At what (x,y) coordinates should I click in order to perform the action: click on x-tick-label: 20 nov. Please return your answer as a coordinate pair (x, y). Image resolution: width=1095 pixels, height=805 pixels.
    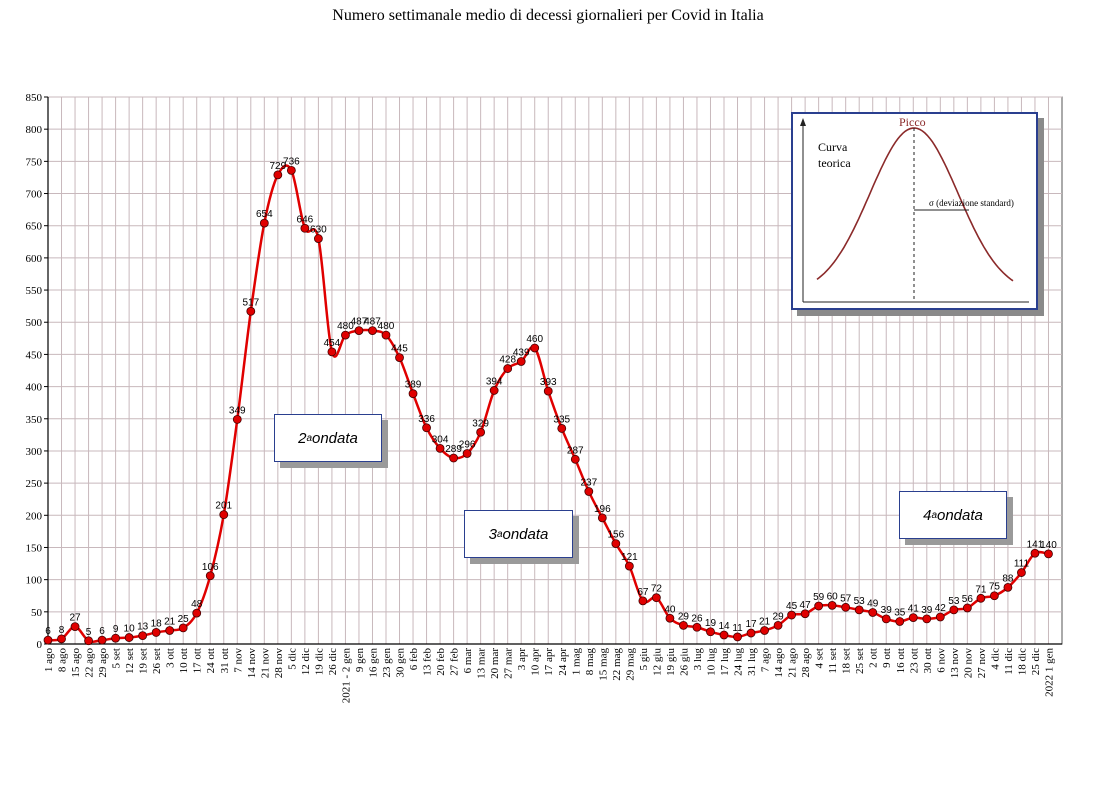
    Looking at the image, I should click on (968, 663).